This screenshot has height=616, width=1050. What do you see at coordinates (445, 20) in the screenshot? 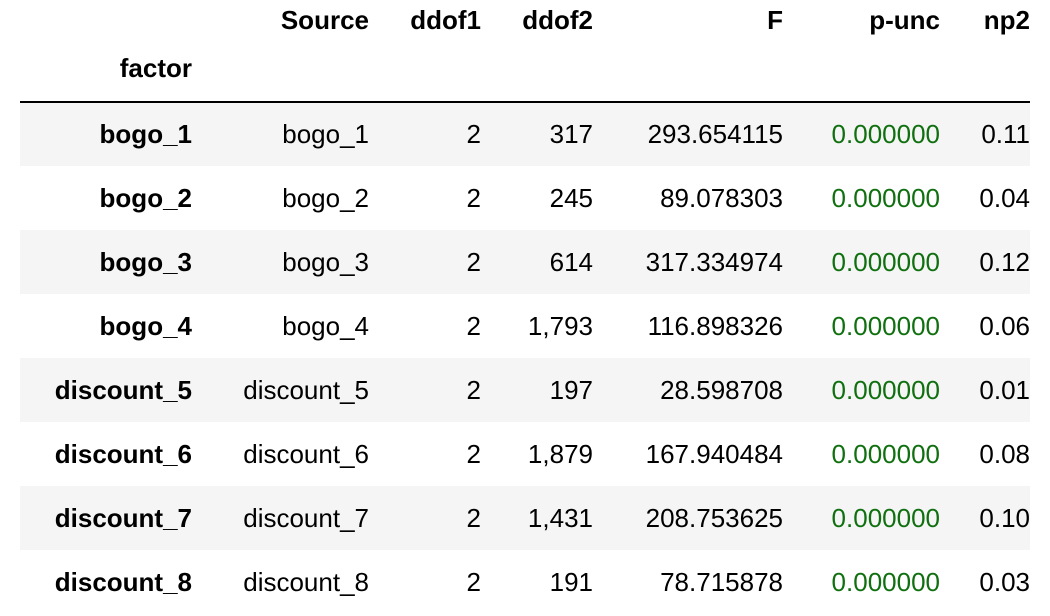
I see `column-header-ddof1: ddof1` at bounding box center [445, 20].